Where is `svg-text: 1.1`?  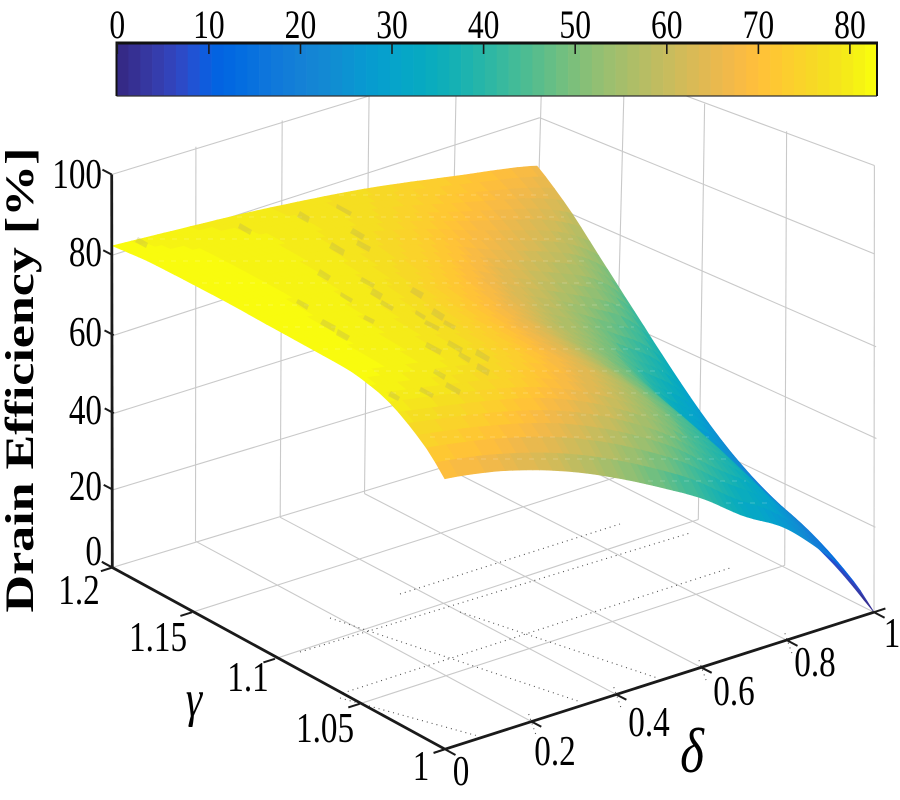
svg-text: 1.1 is located at coordinates (247, 677).